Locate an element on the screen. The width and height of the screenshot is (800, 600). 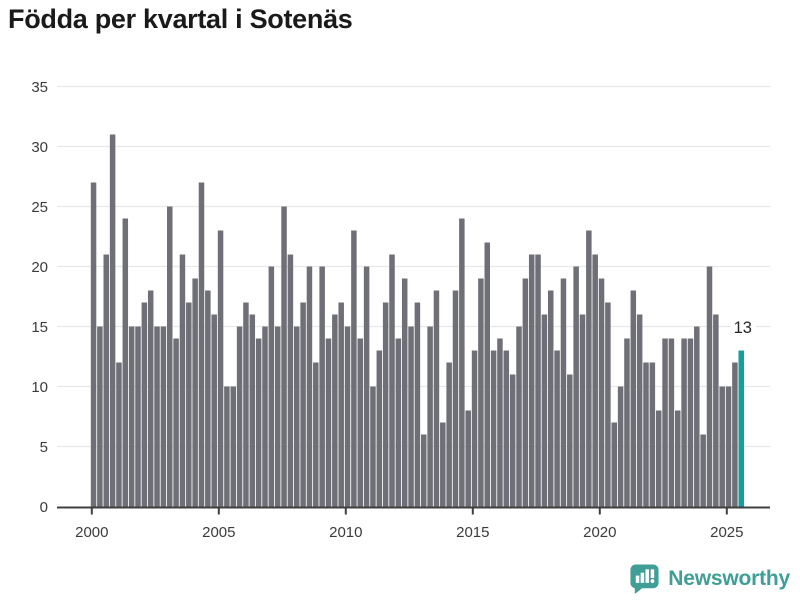
bar-2012-q3 is located at coordinates (411, 416).